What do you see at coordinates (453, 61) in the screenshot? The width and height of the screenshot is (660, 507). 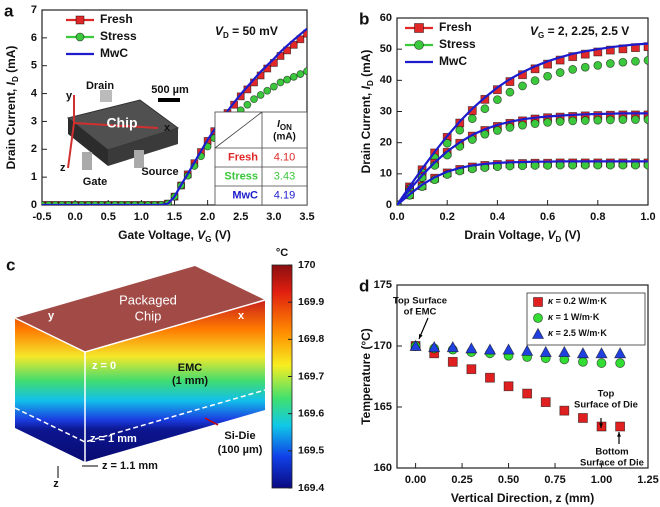 I see `legend-label: MwC` at bounding box center [453, 61].